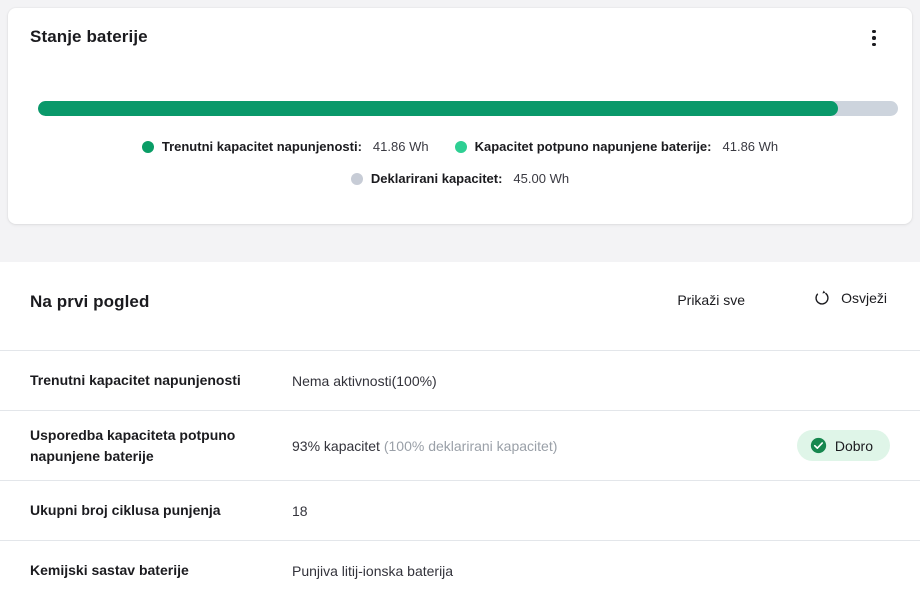  Describe the element at coordinates (460, 40) in the screenshot. I see `battery-health-card-header: Stanje baterije` at that location.